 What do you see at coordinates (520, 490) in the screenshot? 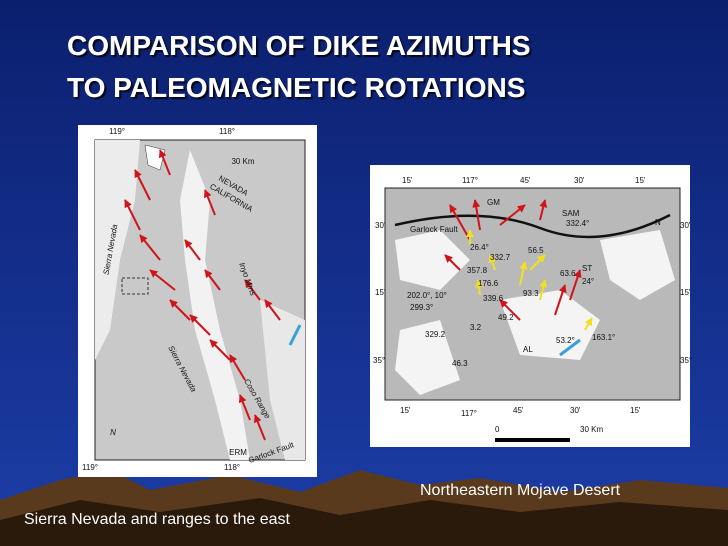
I see `caption: Northeastern Mojave Desert` at bounding box center [520, 490].